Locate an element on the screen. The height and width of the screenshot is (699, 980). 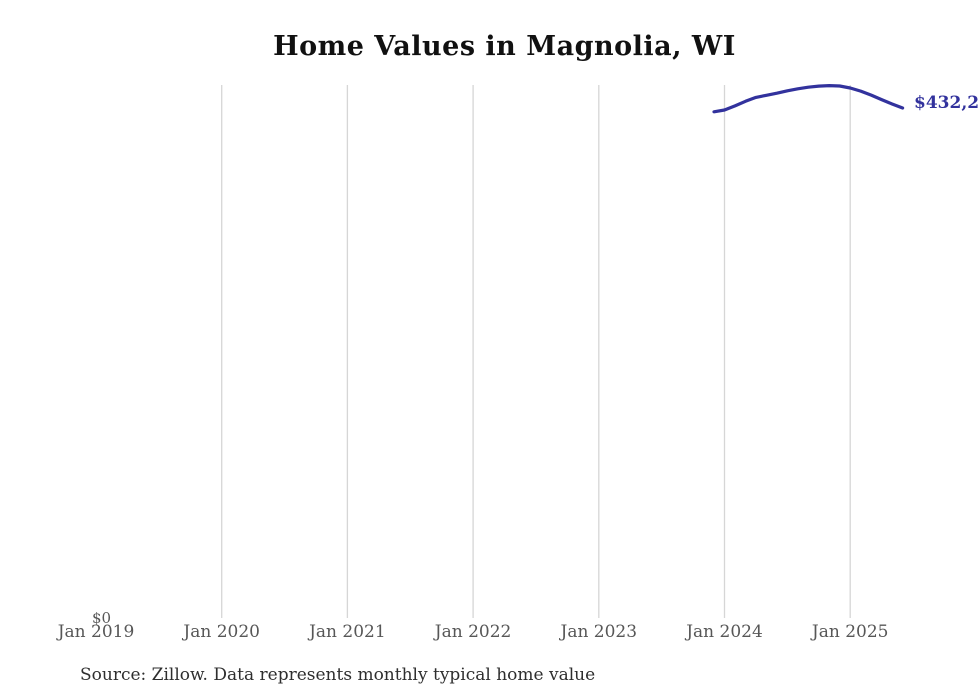
latest-value-label: $432,255 is located at coordinates (947, 103).